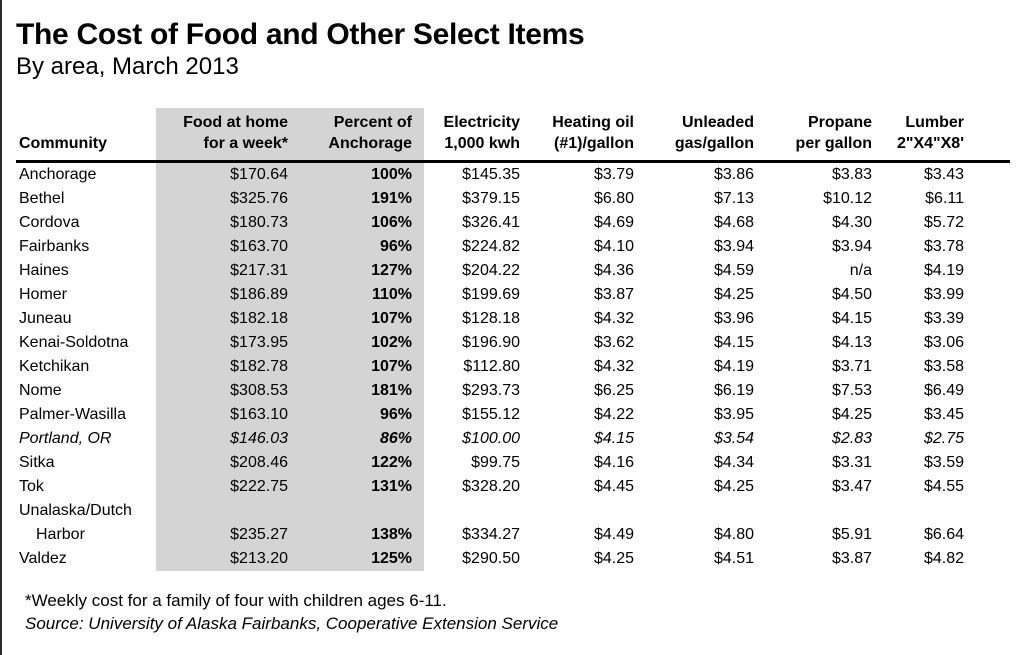  I want to click on cell-food: $163.70, so click(229, 247).